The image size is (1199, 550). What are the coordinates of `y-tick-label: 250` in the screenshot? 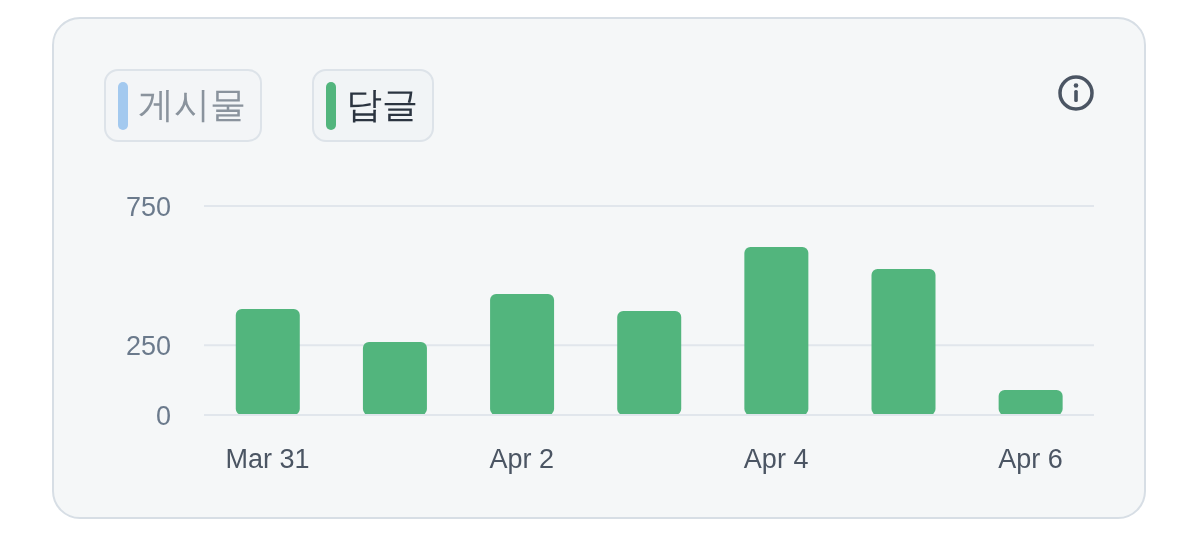 It's located at (148, 346).